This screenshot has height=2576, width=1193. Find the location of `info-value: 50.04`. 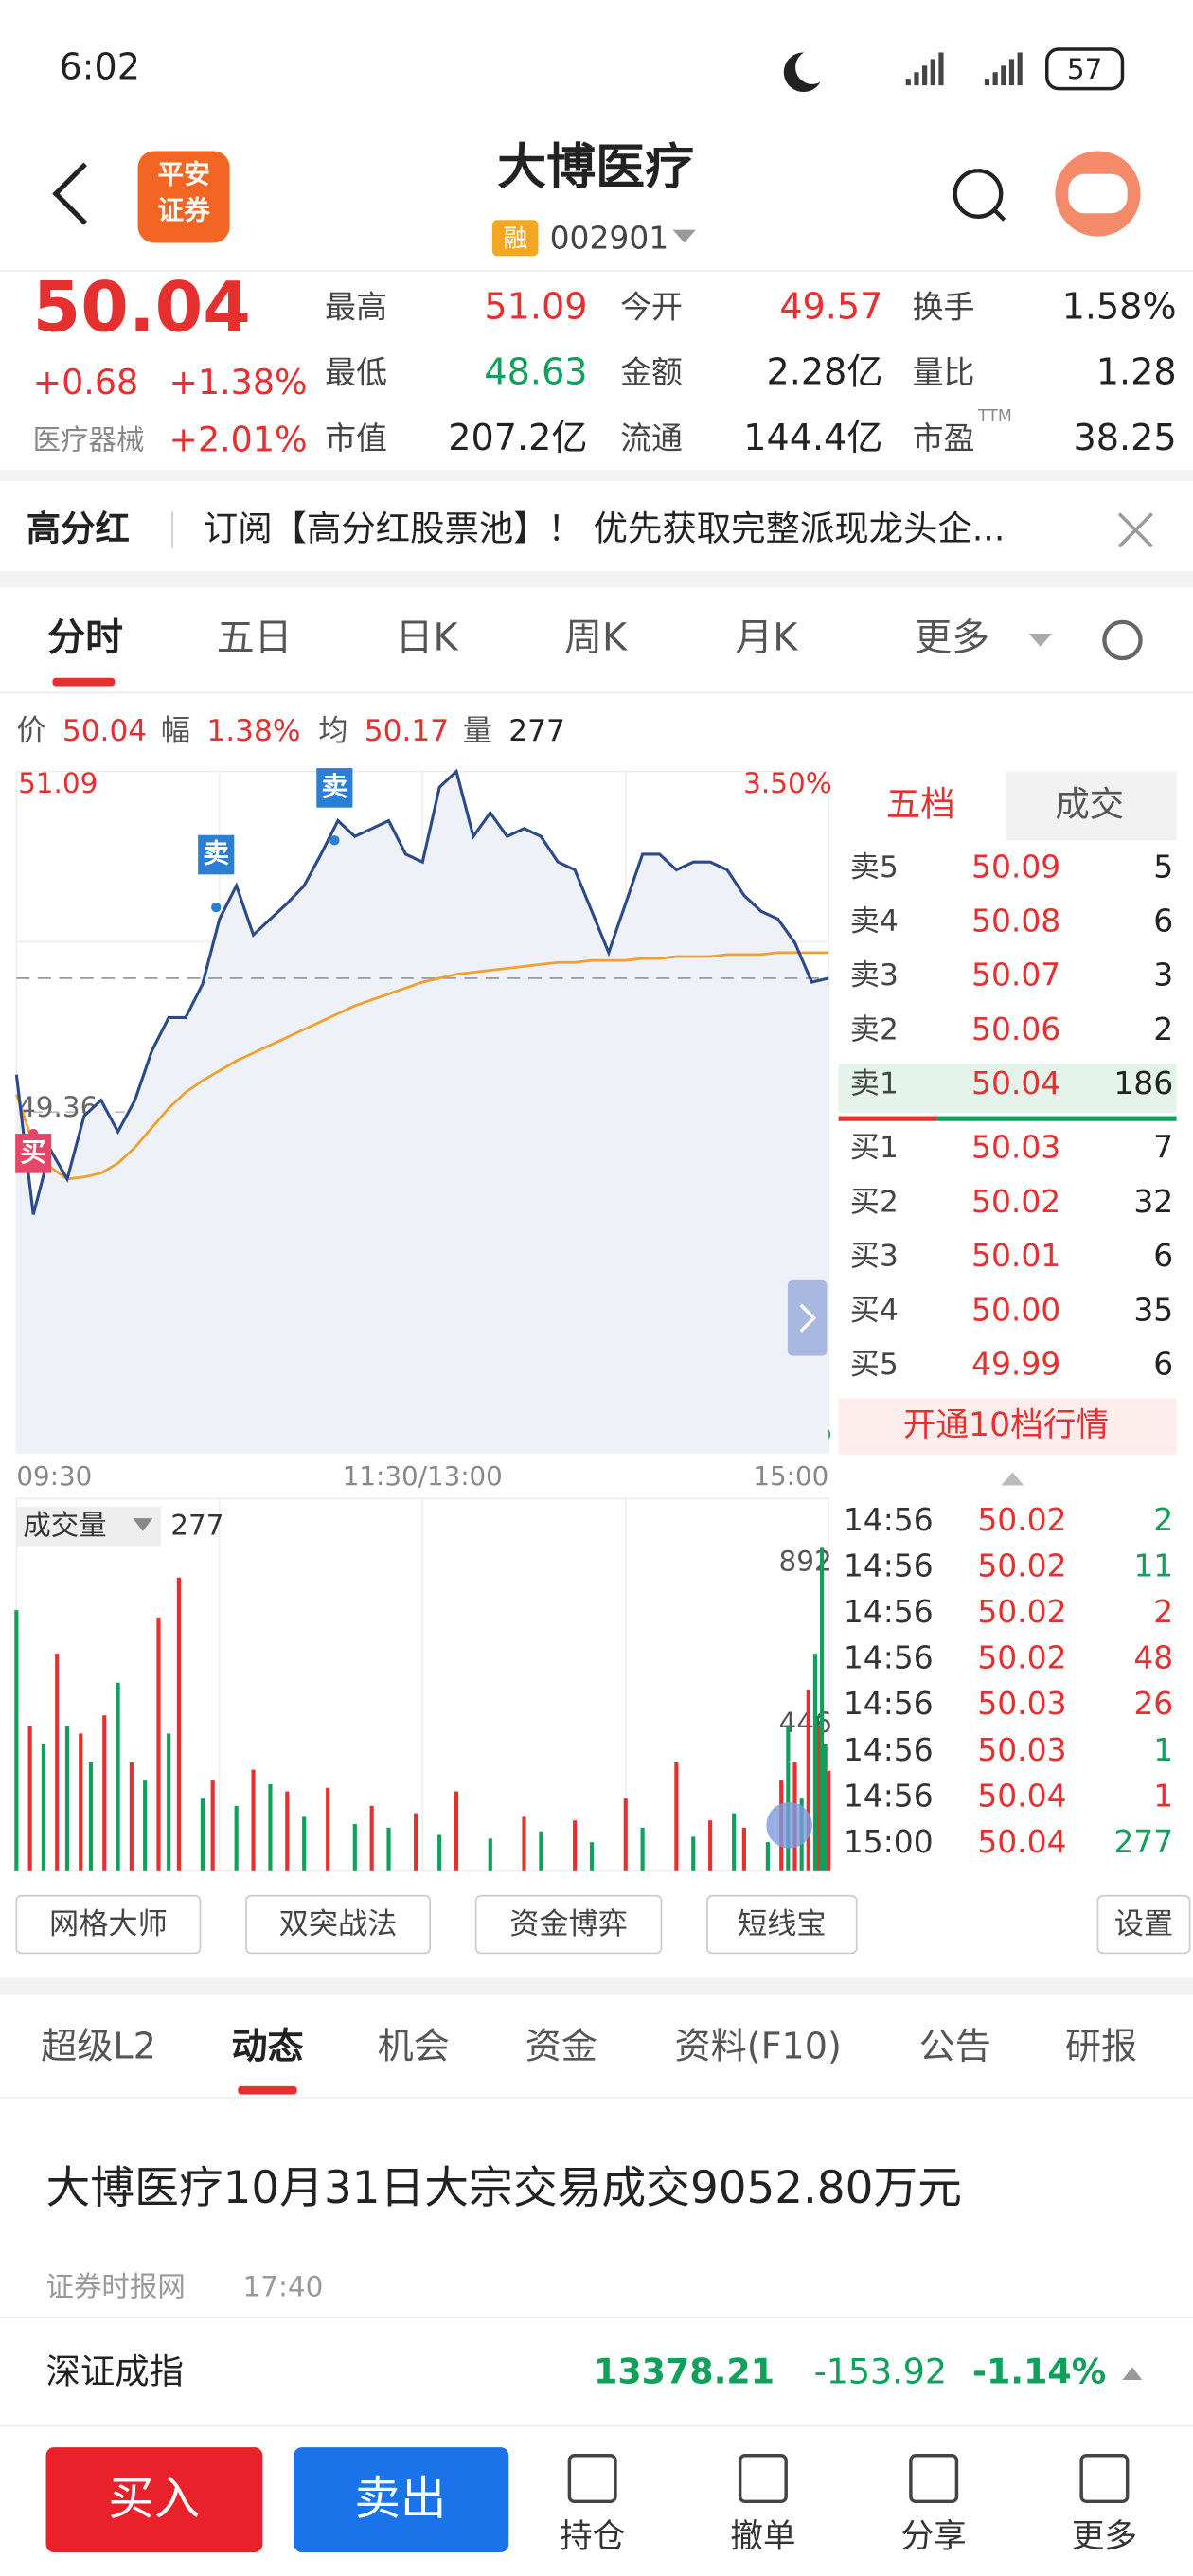

info-value: 50.04 is located at coordinates (104, 731).